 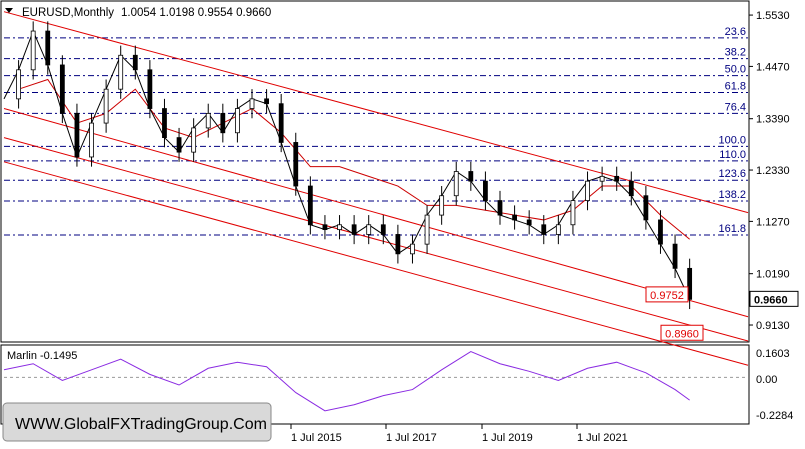 What do you see at coordinates (735, 53) in the screenshot?
I see `fibo-label-1: 38.2` at bounding box center [735, 53].